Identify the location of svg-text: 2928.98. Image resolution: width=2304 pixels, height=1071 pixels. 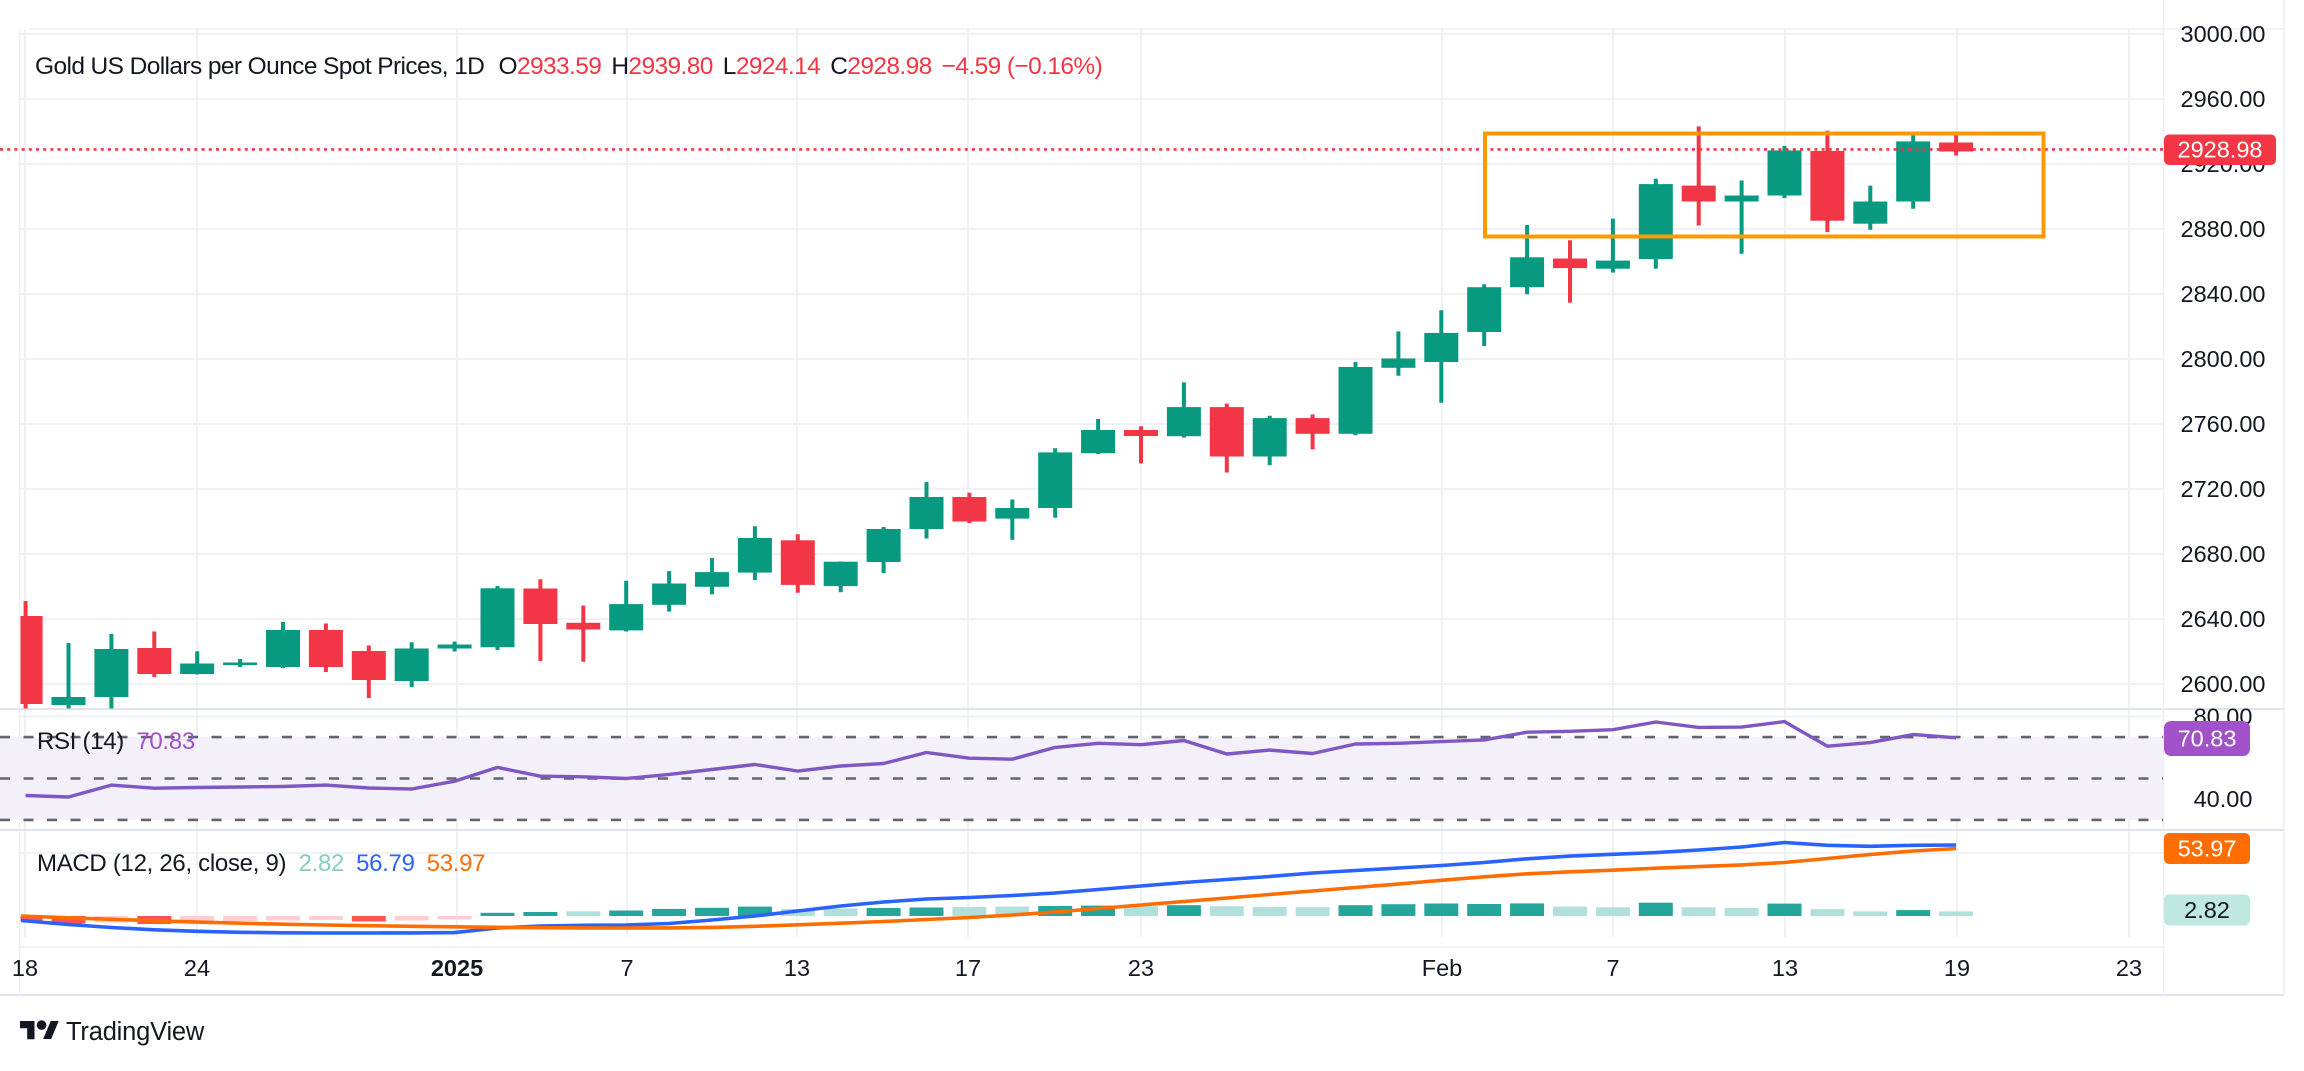
(2220, 150).